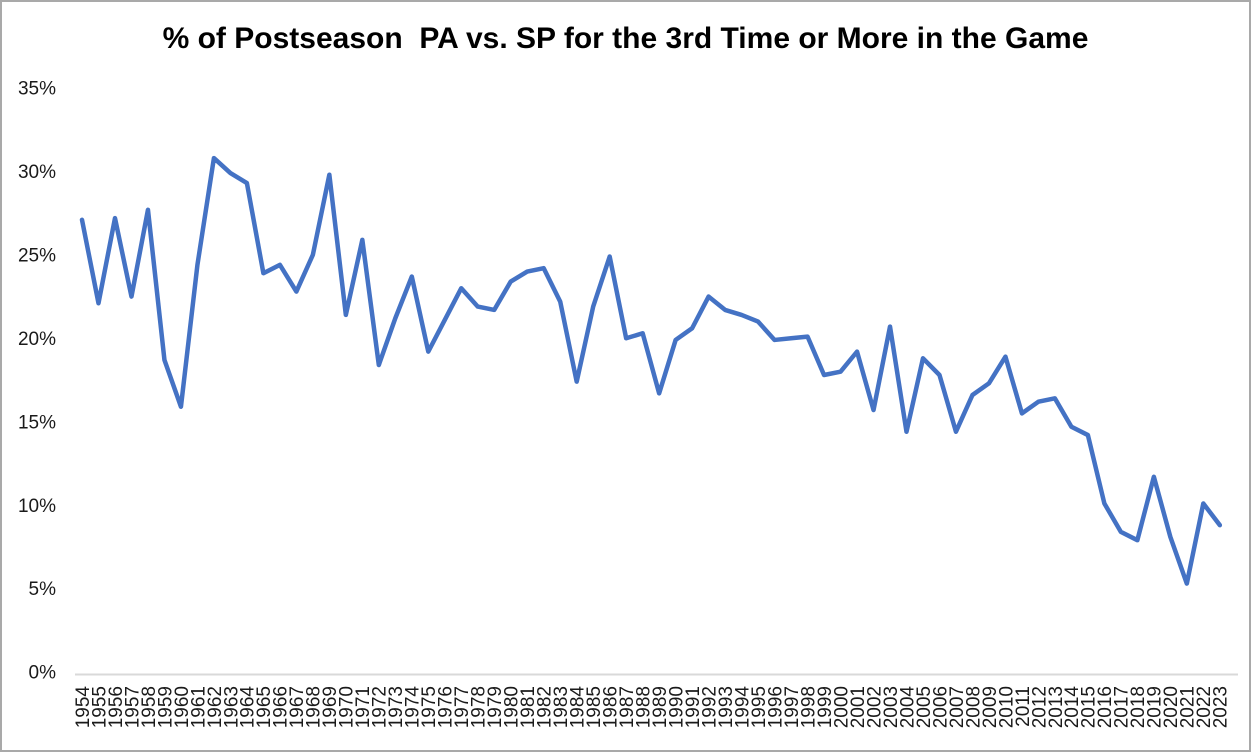 The width and height of the screenshot is (1251, 752). I want to click on x-tick-label: 1986, so click(611, 707).